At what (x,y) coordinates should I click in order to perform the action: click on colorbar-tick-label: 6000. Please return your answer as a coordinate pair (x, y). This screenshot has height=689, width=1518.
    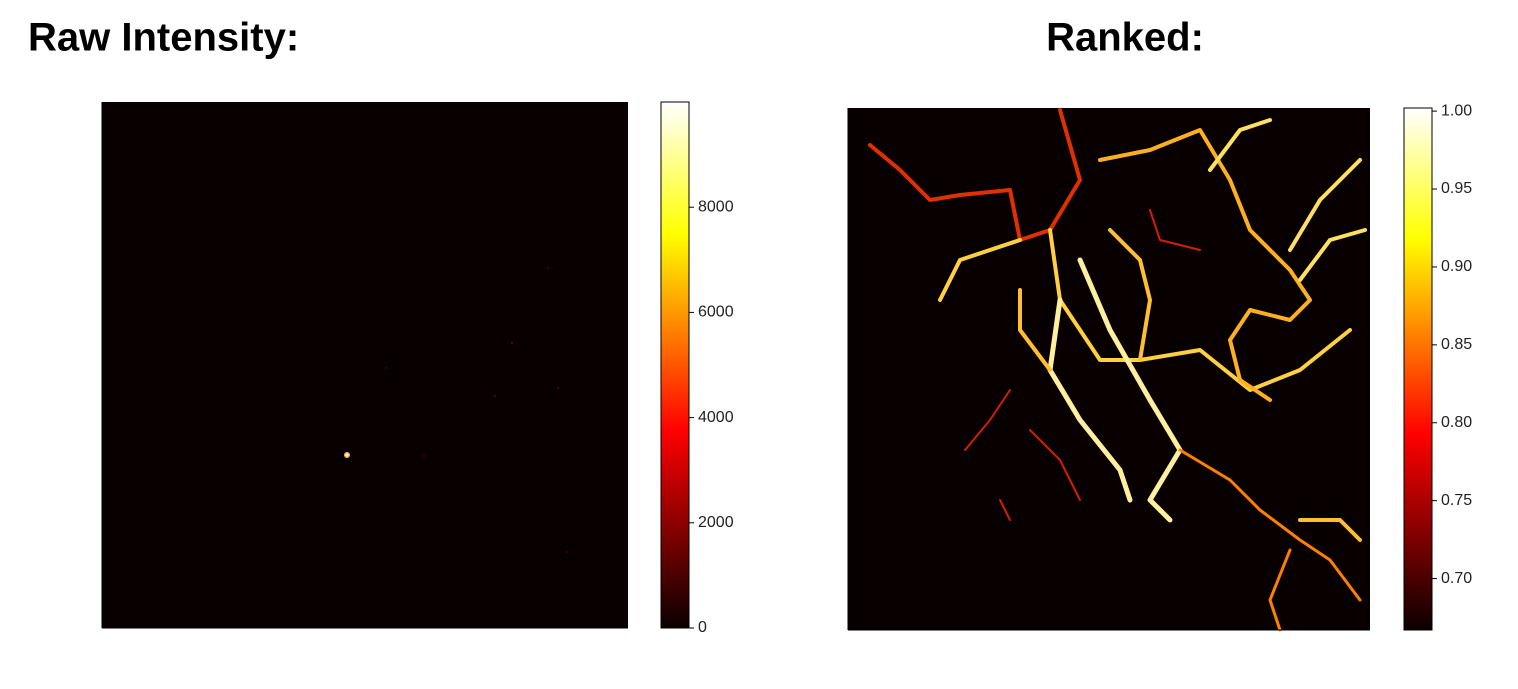
    Looking at the image, I should click on (716, 312).